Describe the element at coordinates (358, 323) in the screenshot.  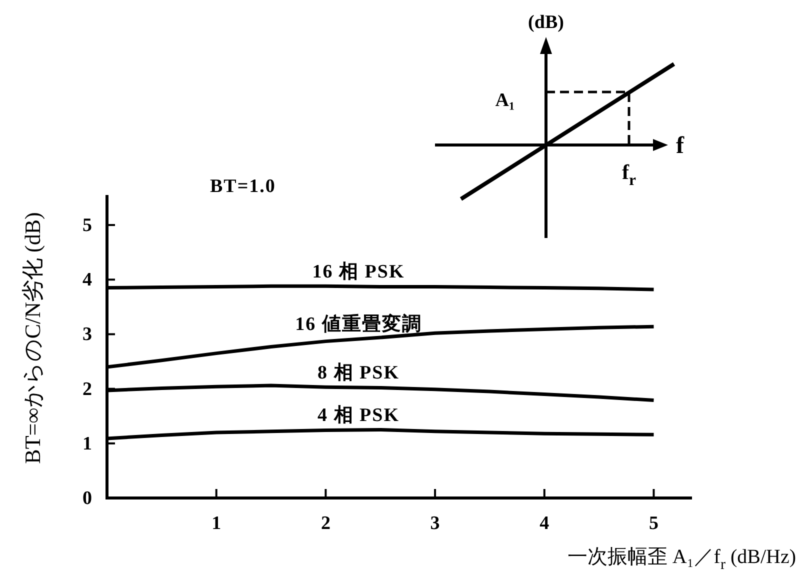
I see `series-label: 16 値重畳変調` at that location.